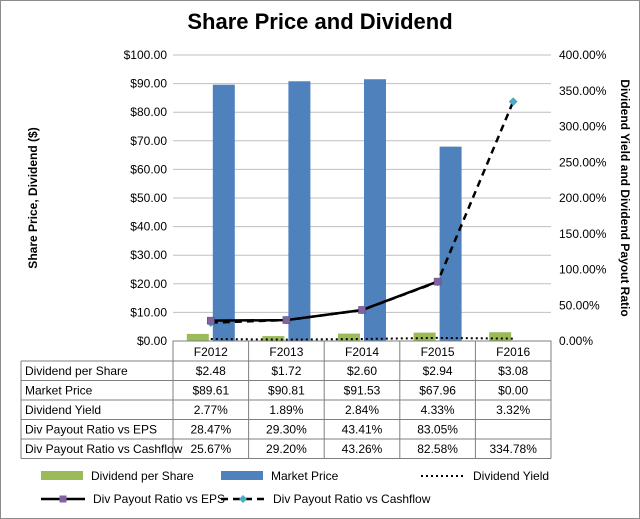 This screenshot has width=640, height=519. I want to click on table-cell: 29.30%, so click(286, 430).